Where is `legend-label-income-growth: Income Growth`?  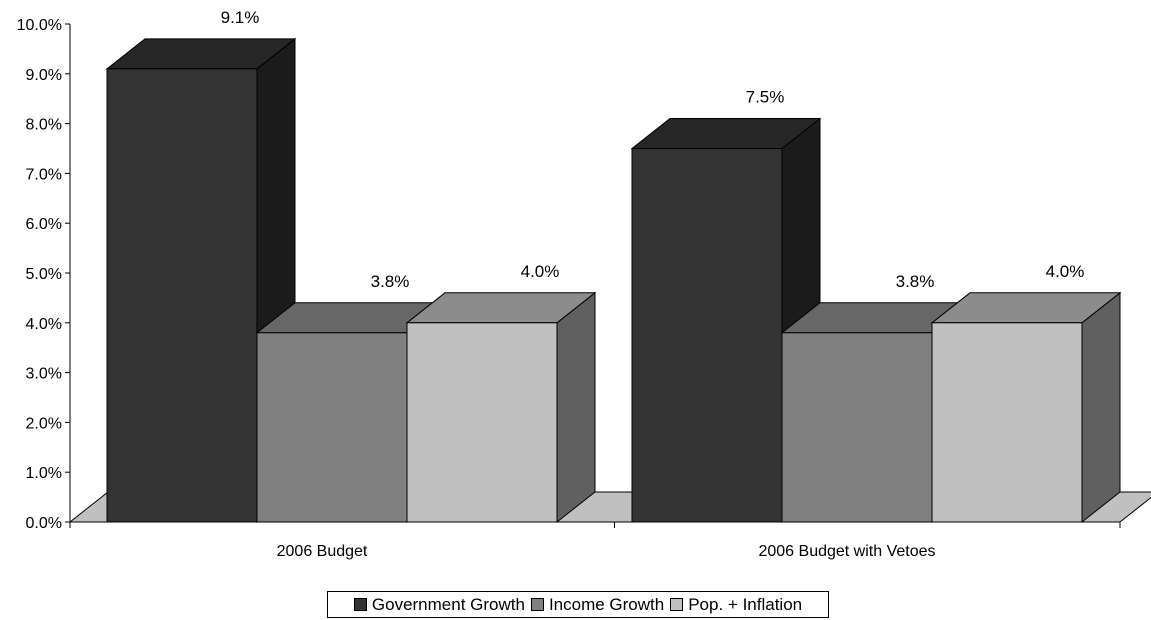 legend-label-income-growth: Income Growth is located at coordinates (606, 604).